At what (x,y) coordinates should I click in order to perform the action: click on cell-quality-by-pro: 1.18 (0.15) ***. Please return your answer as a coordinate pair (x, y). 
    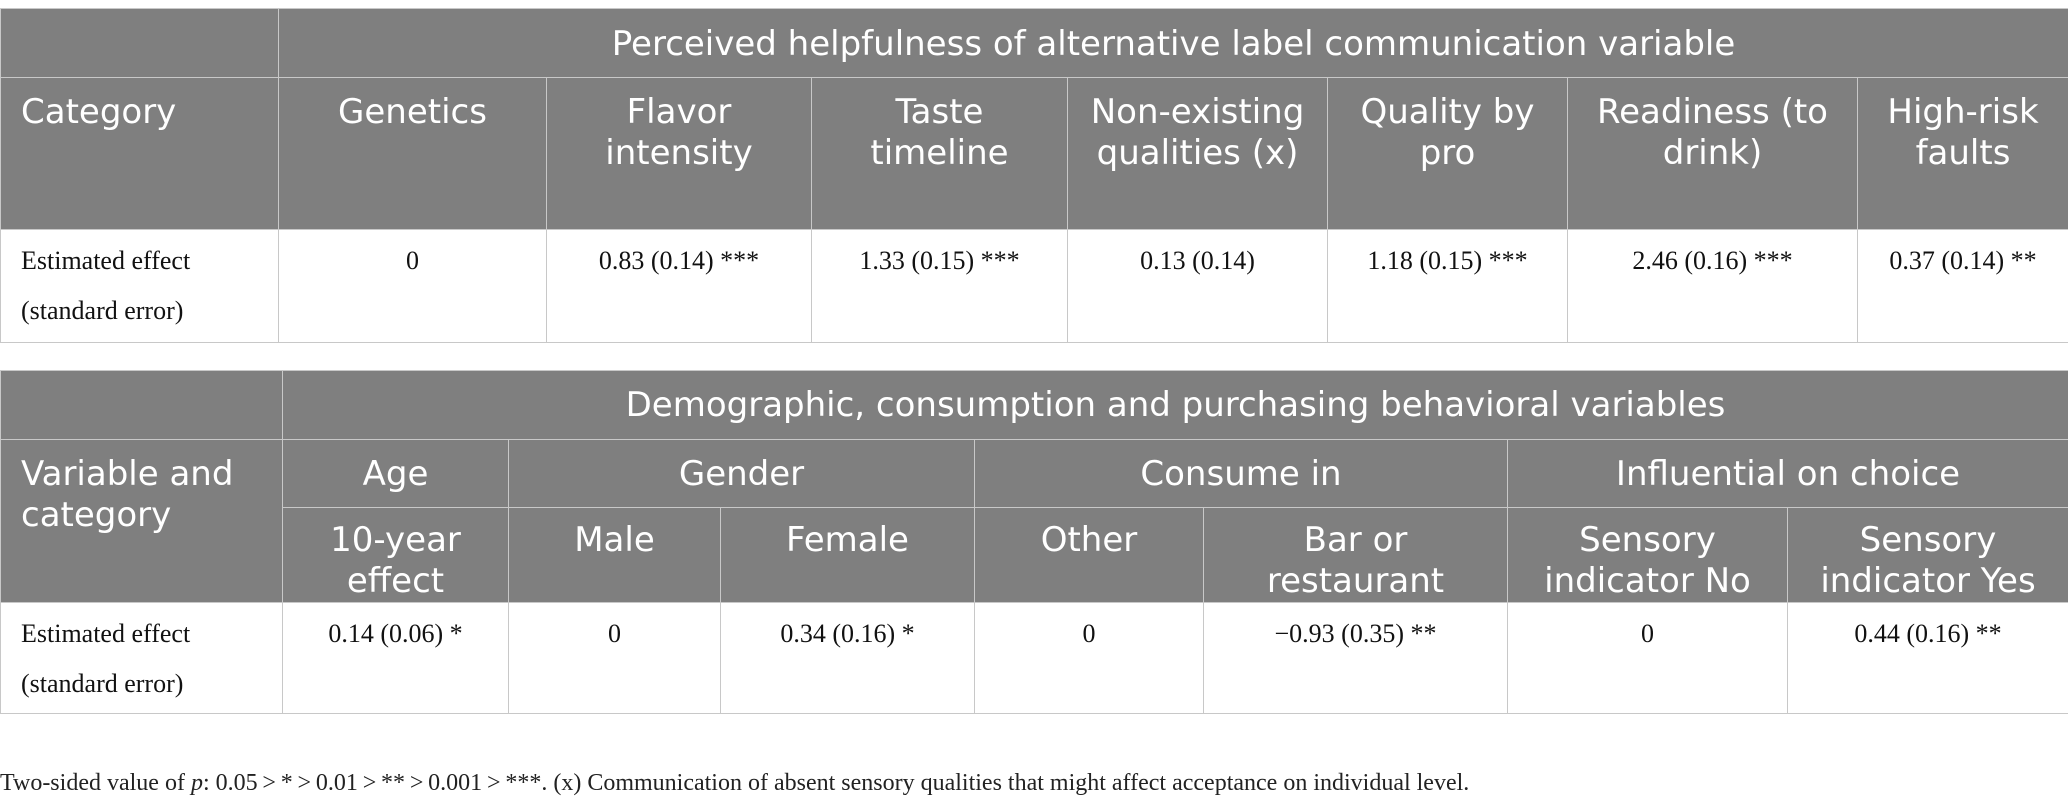
    Looking at the image, I should click on (1447, 286).